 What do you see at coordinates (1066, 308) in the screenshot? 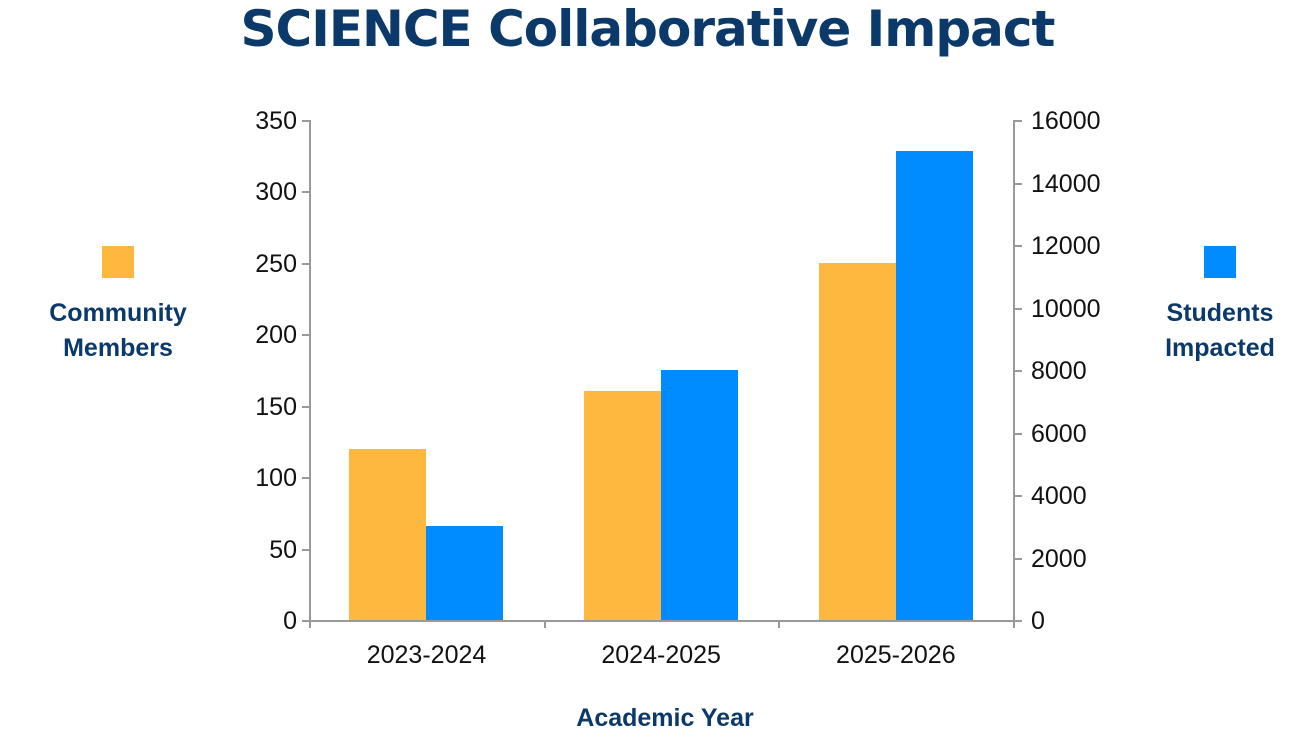
I see `right-y-tick-label: 10000` at bounding box center [1066, 308].